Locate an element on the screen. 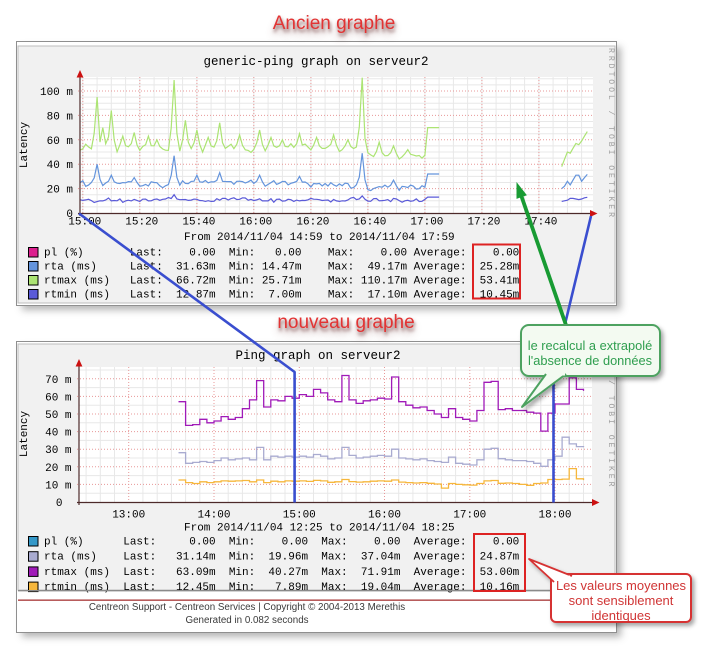  svg-text: Ping graph on serveur2 is located at coordinates (317, 356).